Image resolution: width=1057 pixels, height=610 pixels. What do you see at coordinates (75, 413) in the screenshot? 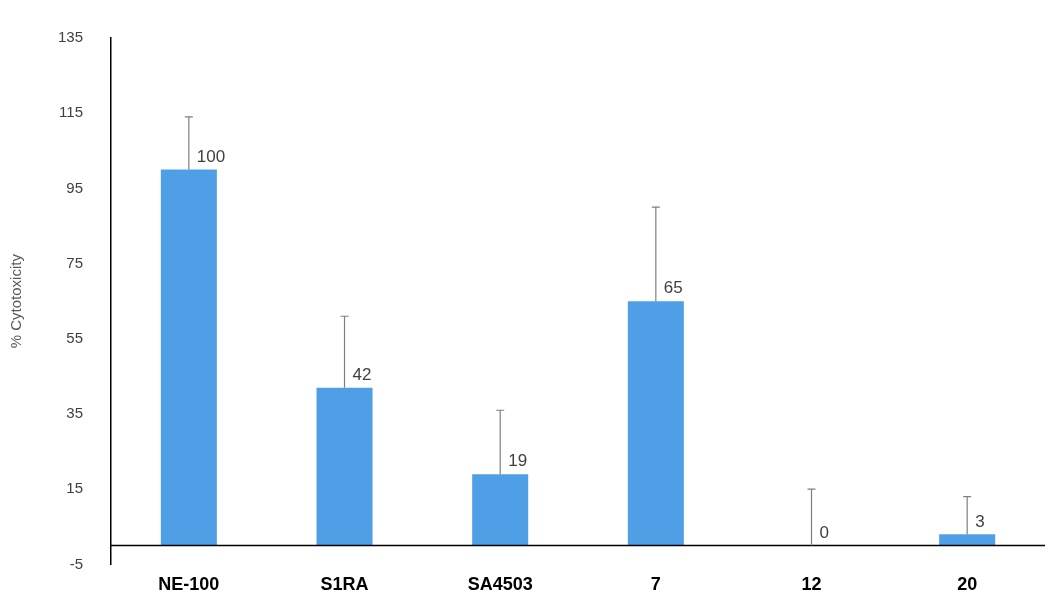
I see `y-tick-label: 35` at bounding box center [75, 413].